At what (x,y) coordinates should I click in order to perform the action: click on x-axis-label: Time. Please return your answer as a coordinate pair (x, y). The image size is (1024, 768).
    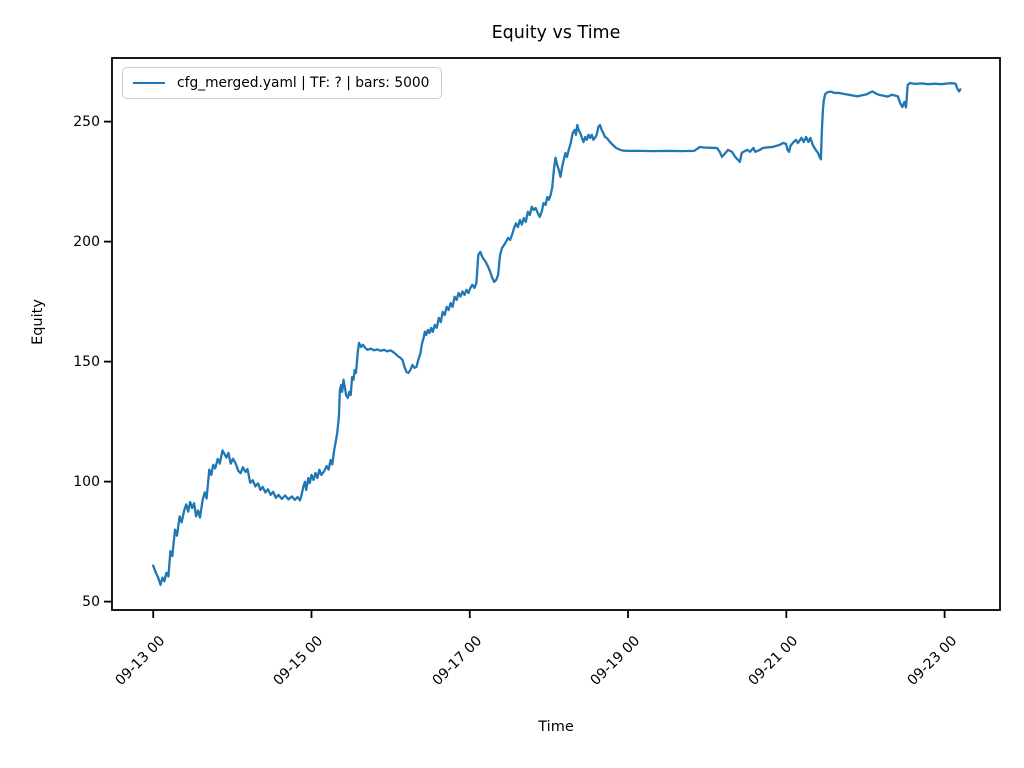
    Looking at the image, I should click on (556, 727).